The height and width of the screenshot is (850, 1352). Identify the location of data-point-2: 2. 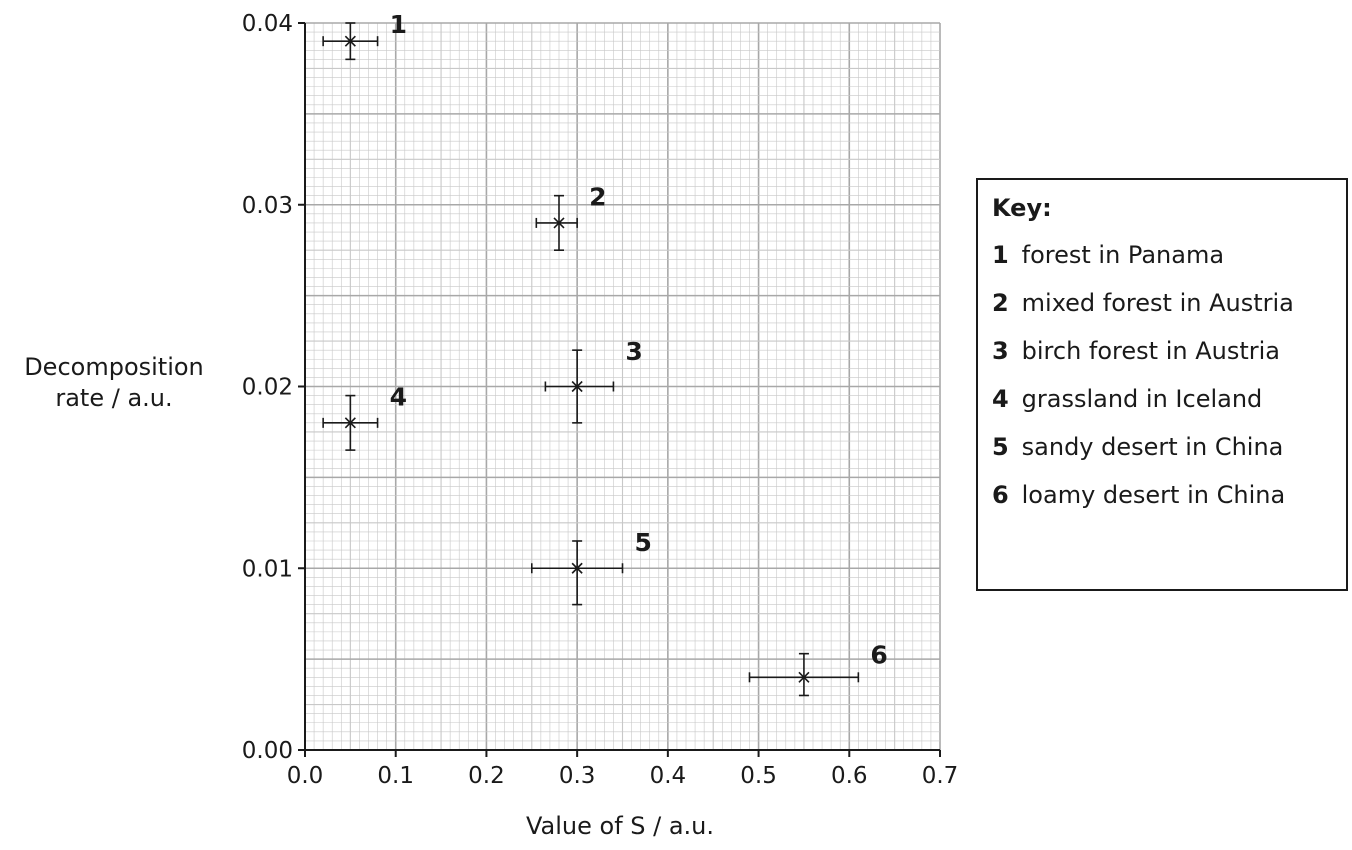
(571, 217).